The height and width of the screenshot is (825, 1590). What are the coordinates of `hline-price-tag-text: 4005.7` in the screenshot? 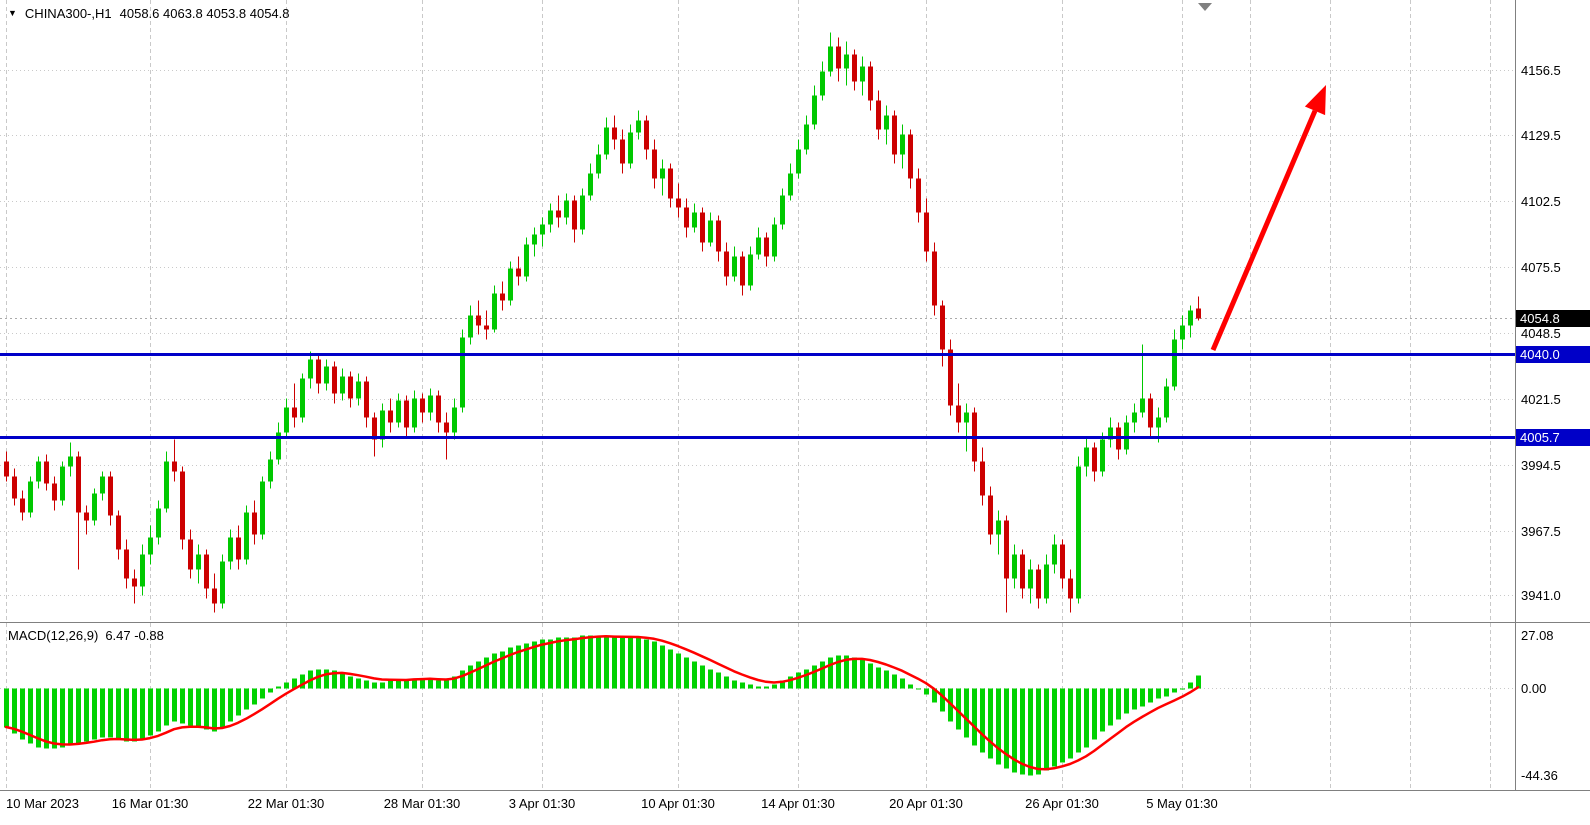 It's located at (1540, 437).